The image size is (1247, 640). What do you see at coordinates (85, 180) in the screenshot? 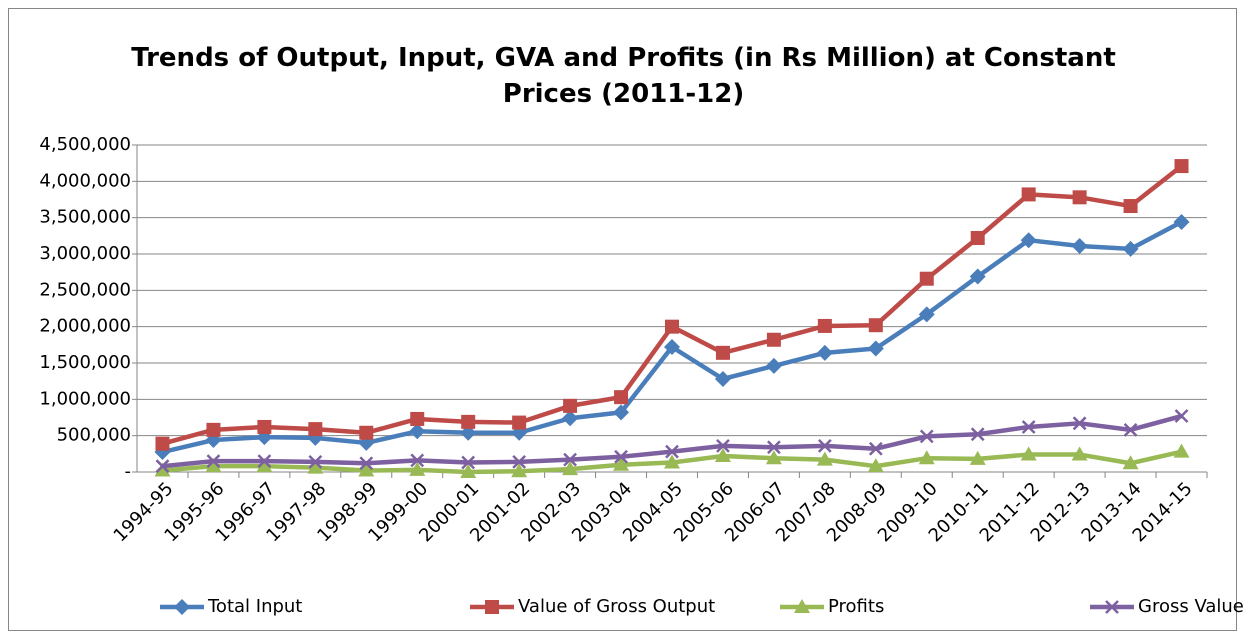
I see `y-tick-label: 4,000,000` at bounding box center [85, 180].